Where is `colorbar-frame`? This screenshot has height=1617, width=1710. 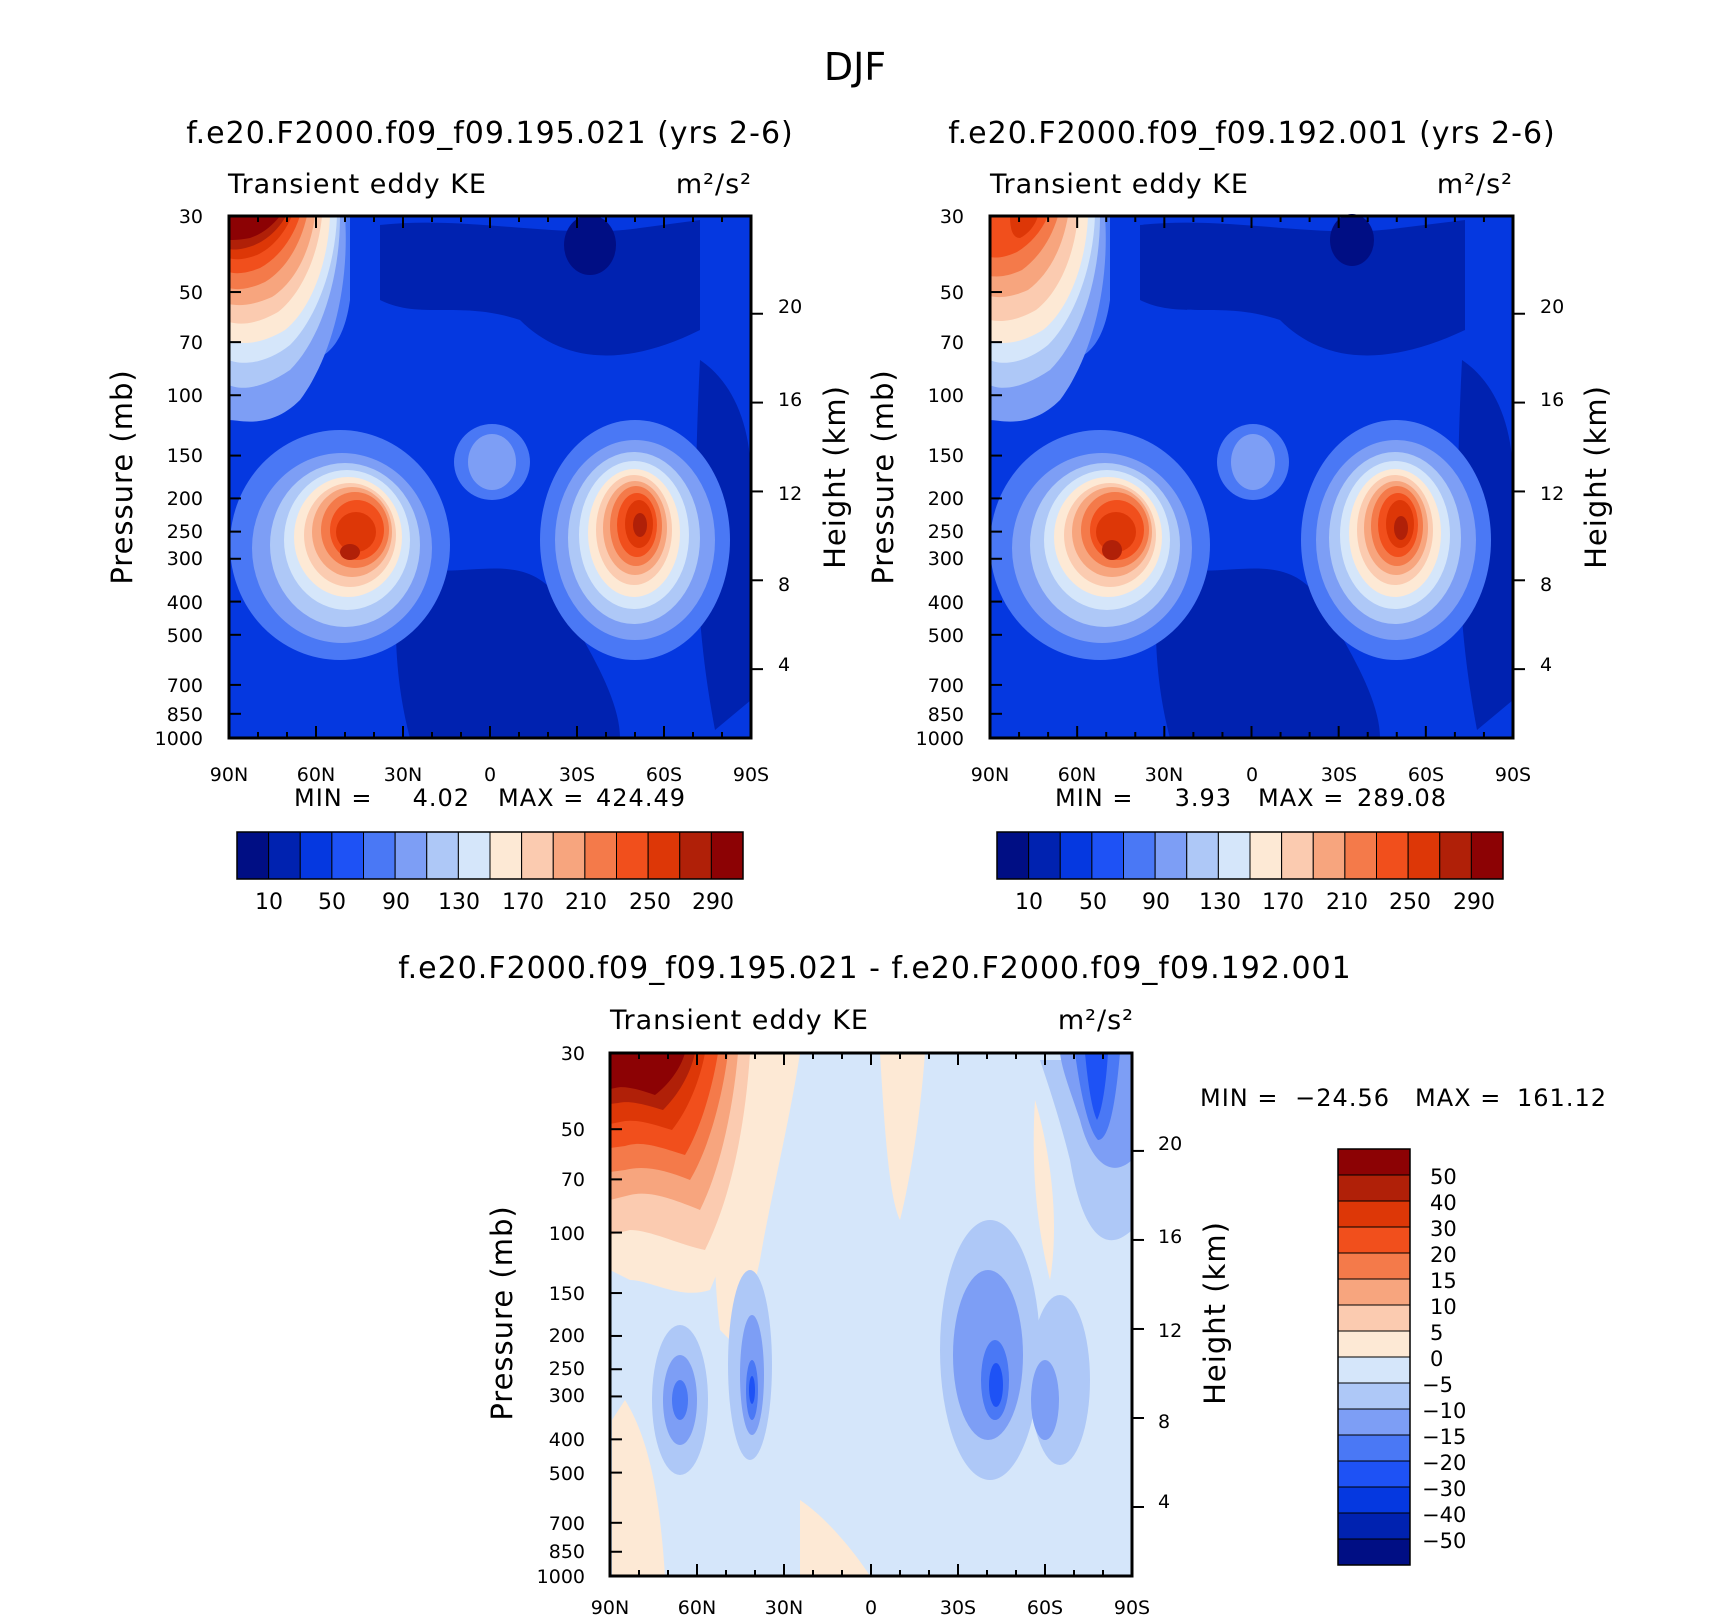 colorbar-frame is located at coordinates (1374, 1357).